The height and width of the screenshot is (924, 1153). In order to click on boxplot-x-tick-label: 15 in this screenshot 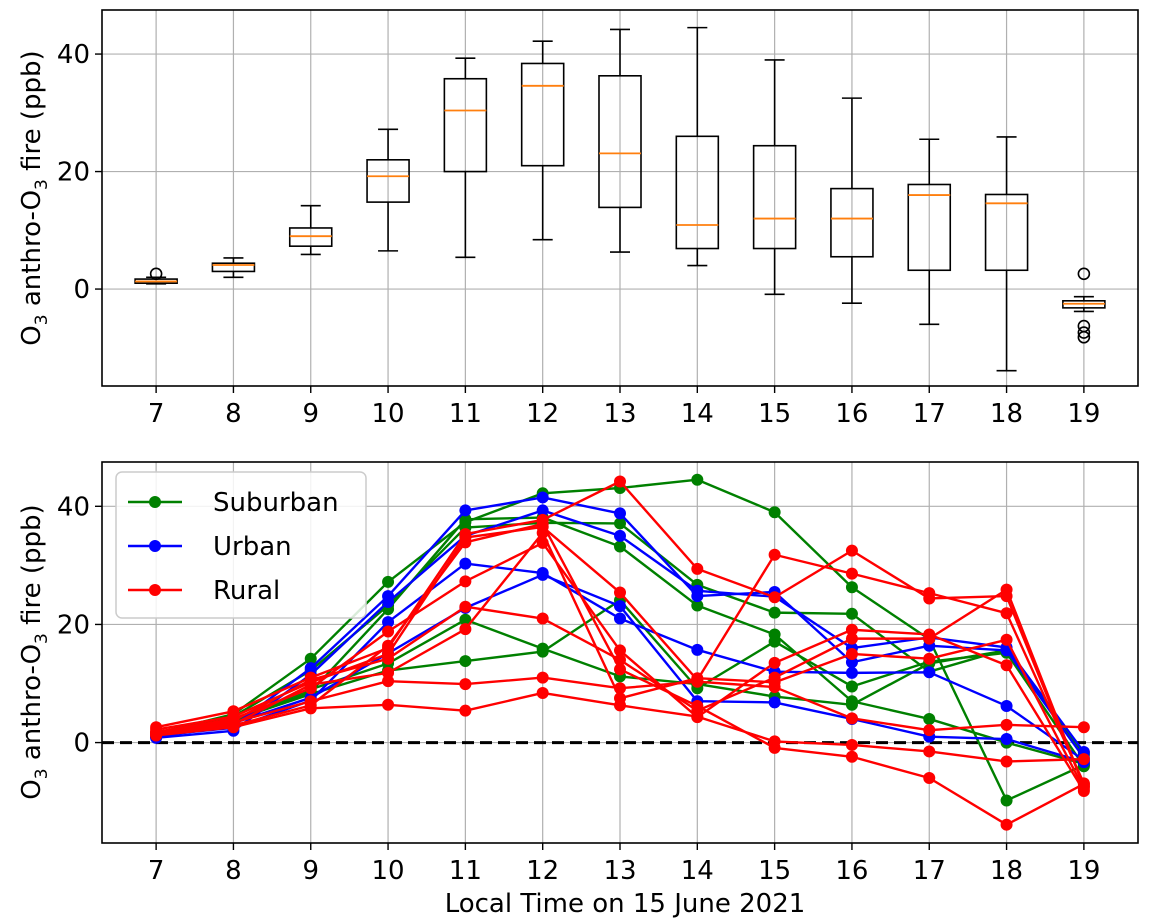, I will do `click(774, 414)`.